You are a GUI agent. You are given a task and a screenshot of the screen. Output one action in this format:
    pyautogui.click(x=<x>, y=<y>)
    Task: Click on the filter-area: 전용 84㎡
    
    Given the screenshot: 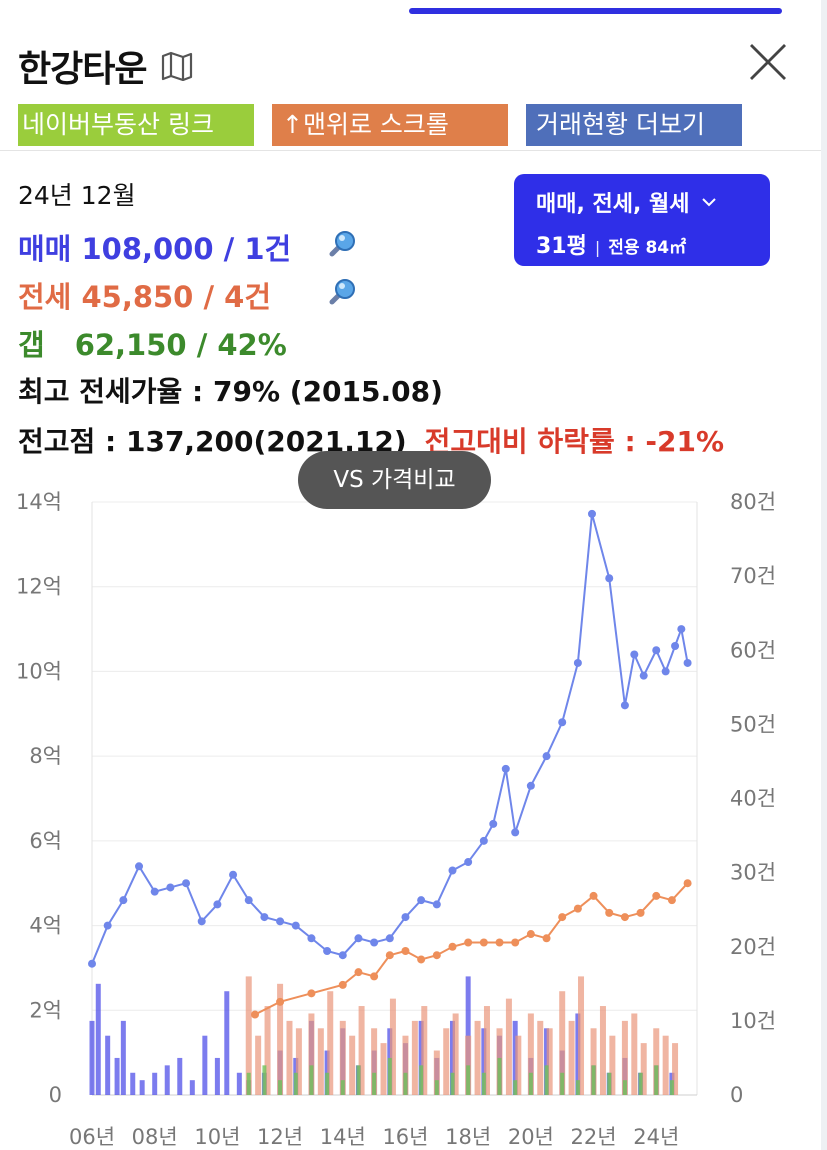 What is the action you would take?
    pyautogui.click(x=647, y=248)
    